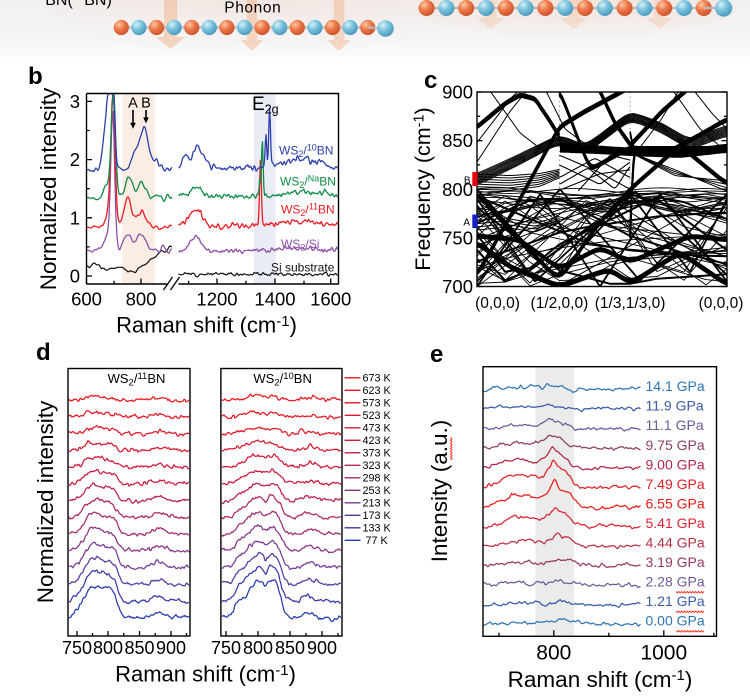 This screenshot has height=700, width=750. What do you see at coordinates (75, 276) in the screenshot?
I see `svg-text: 0` at bounding box center [75, 276].